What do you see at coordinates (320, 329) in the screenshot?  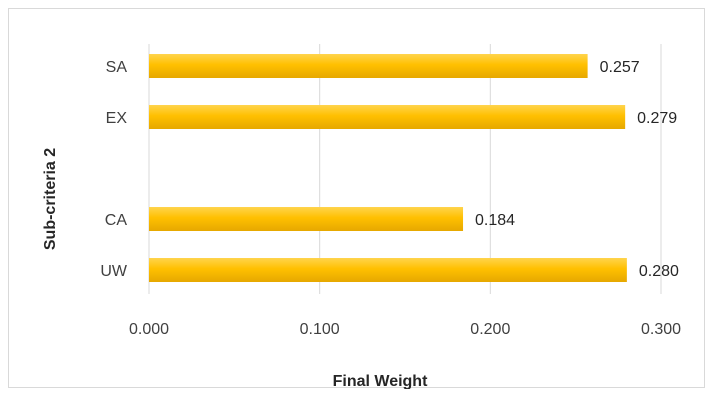 I see `x-tick-label: 0.100` at bounding box center [320, 329].